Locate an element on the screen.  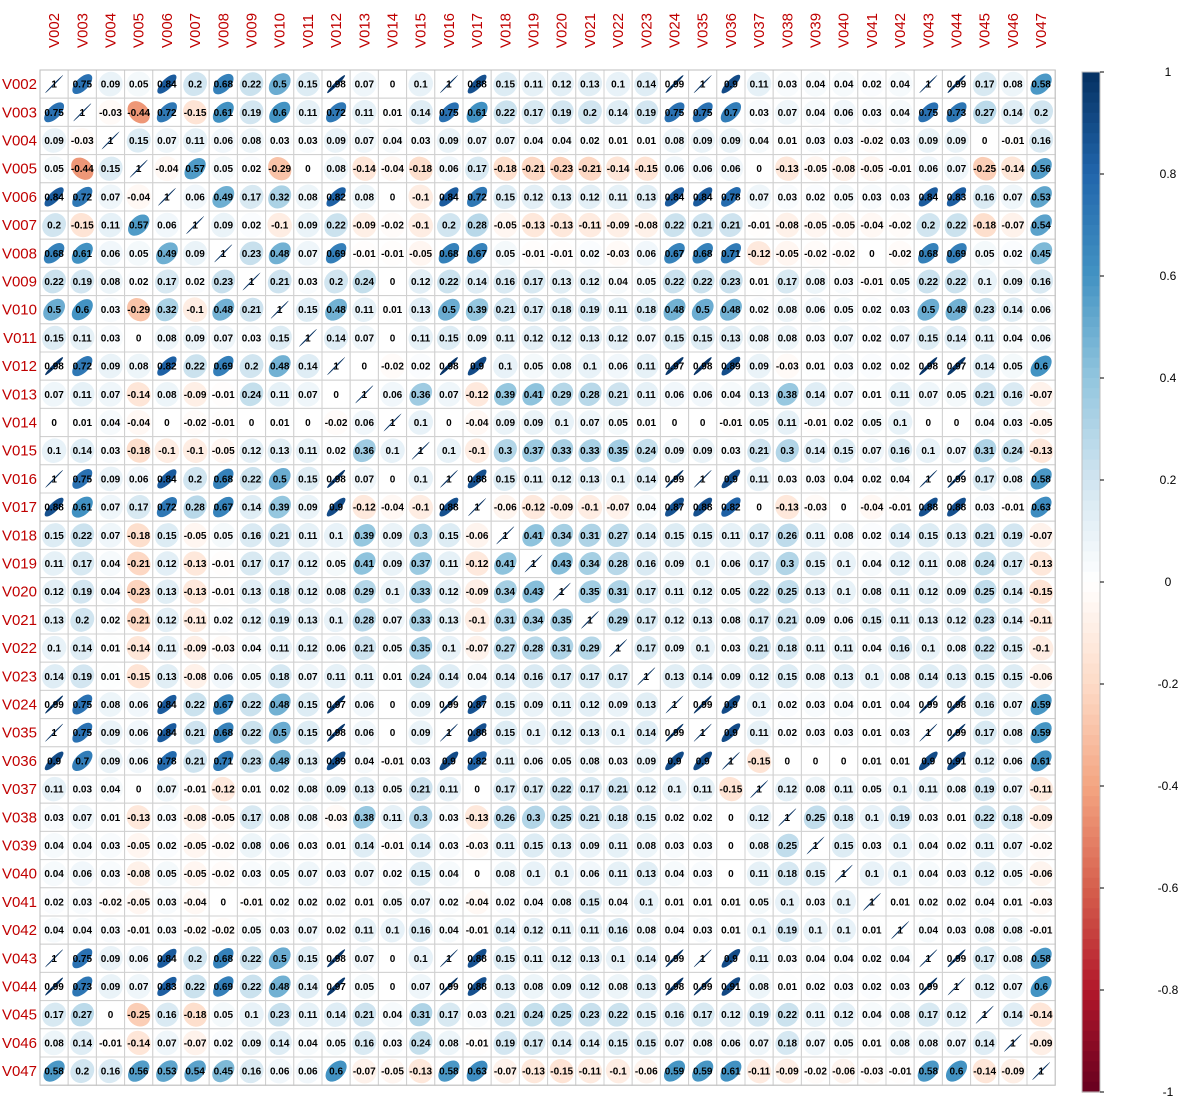
correlation-value: 0.84 is located at coordinates (675, 197).